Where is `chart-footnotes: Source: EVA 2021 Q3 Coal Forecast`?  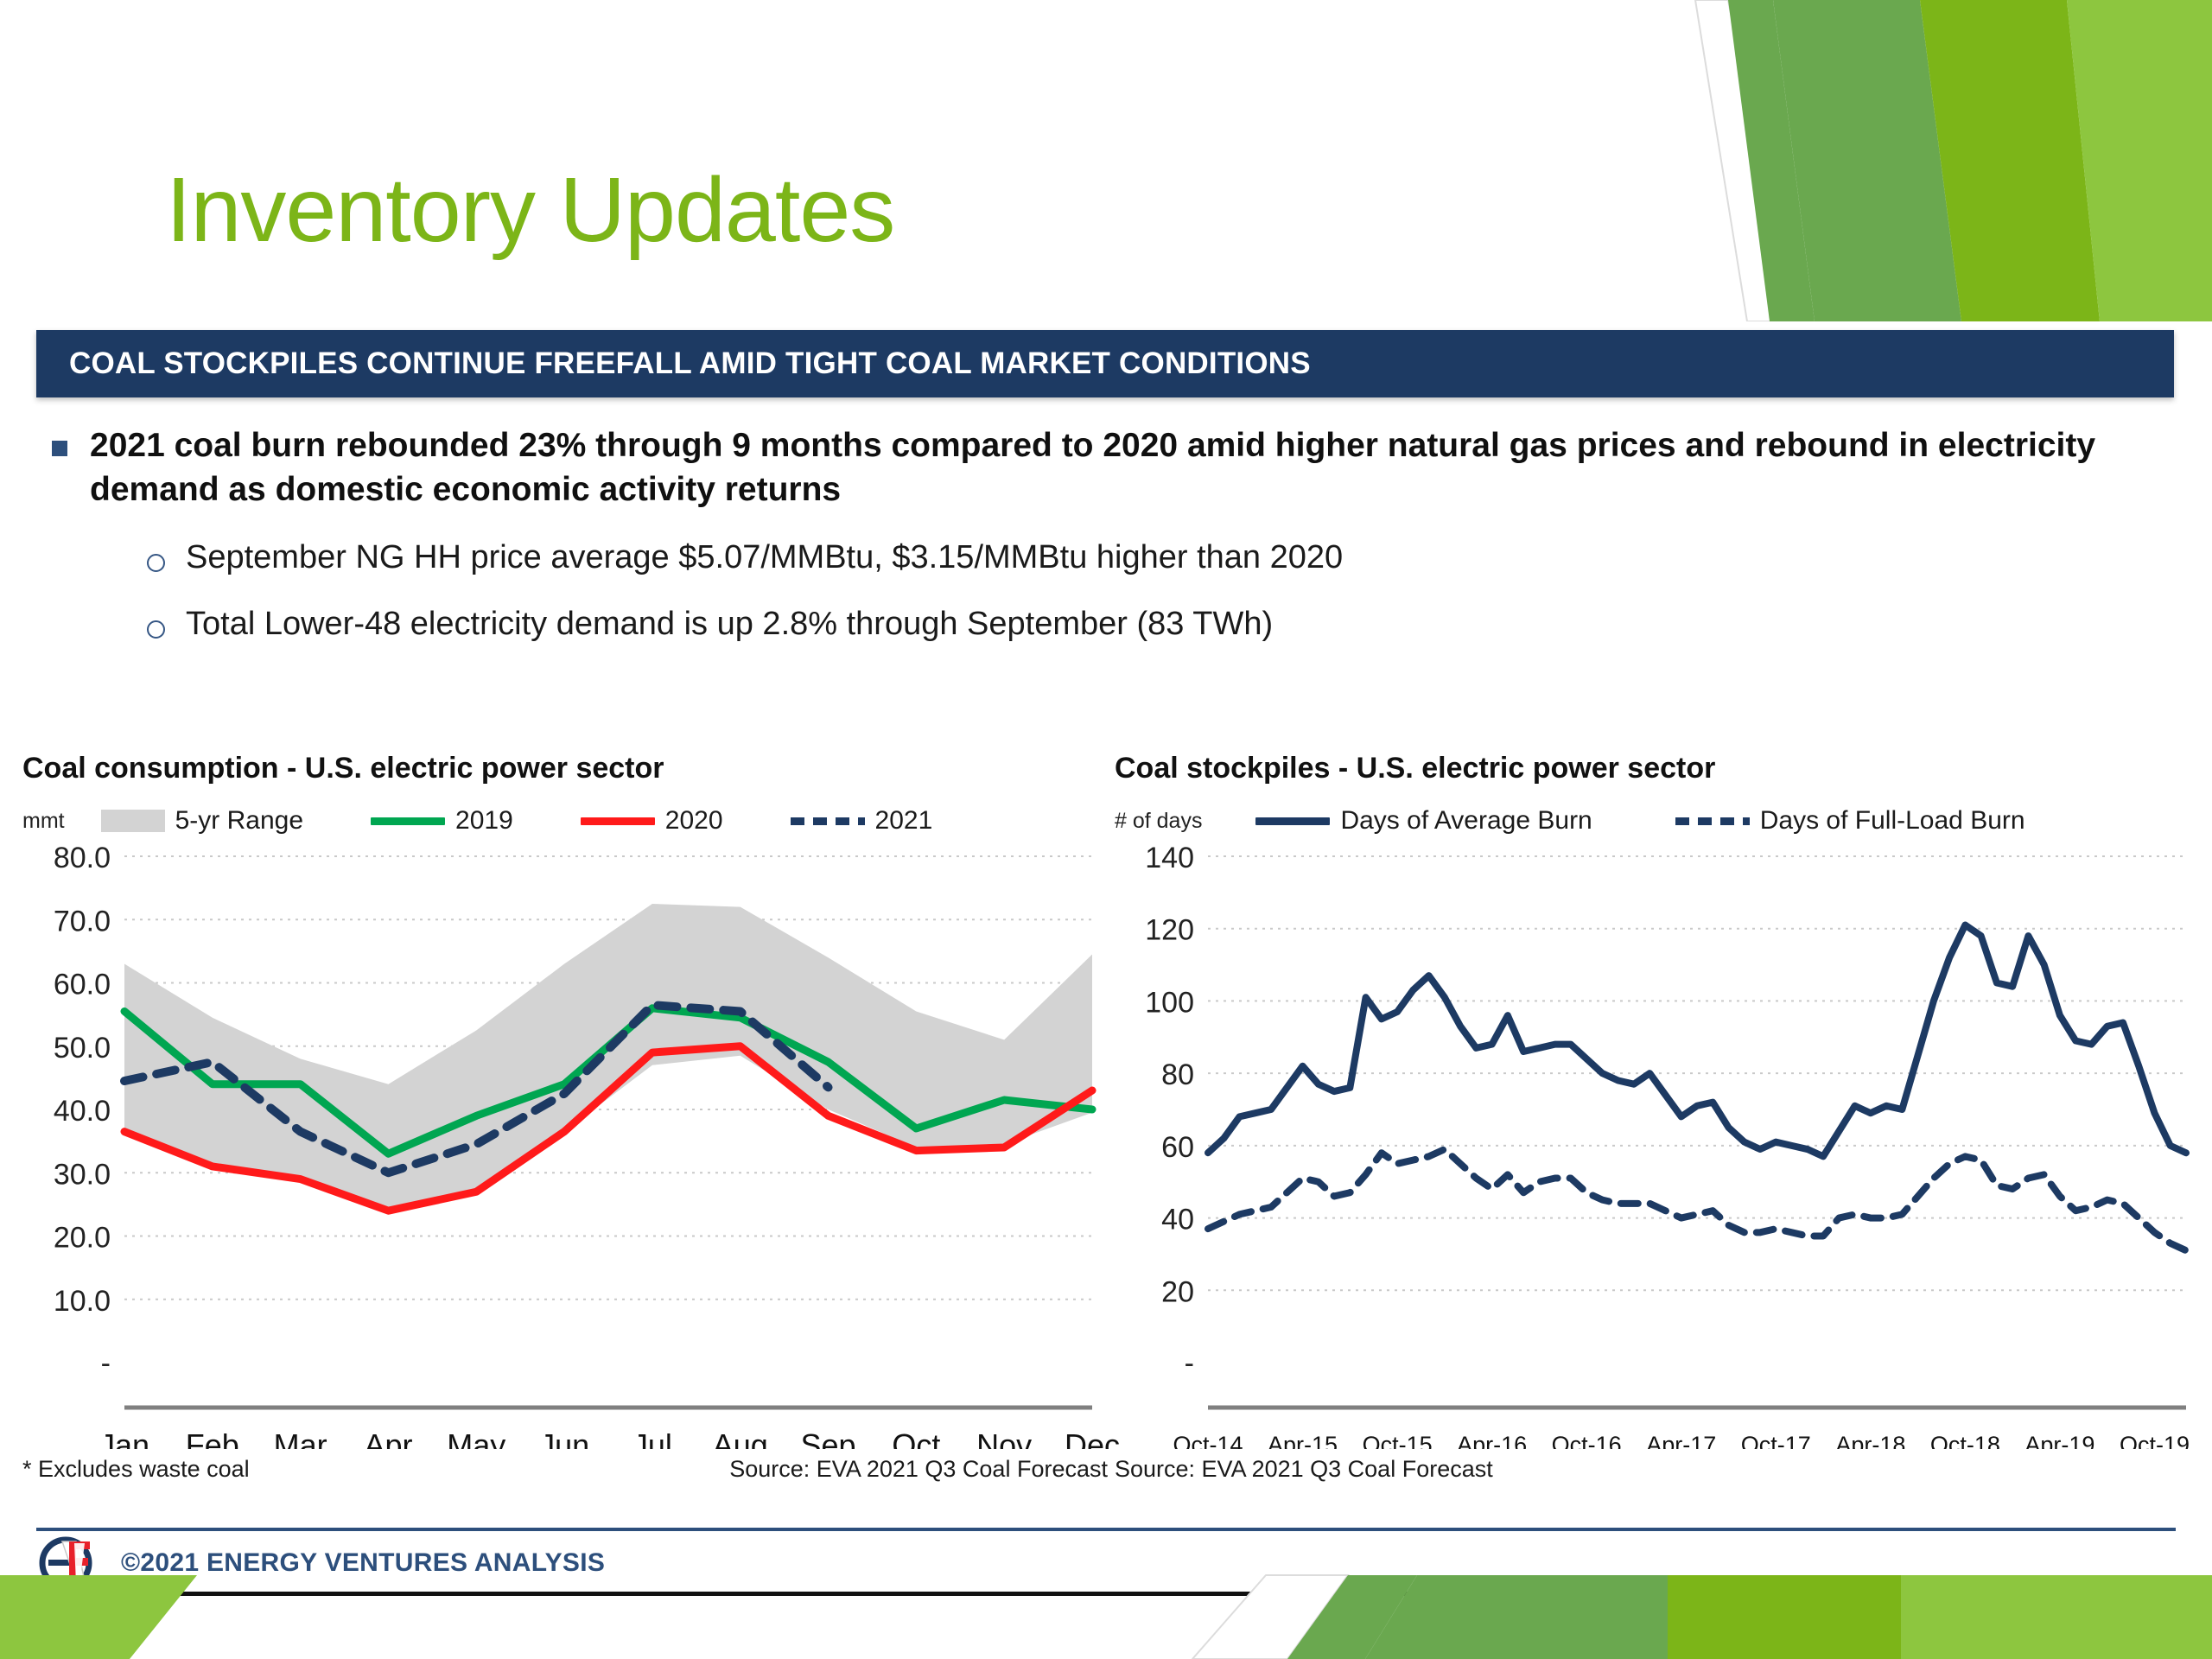 chart-footnotes: Source: EVA 2021 Q3 Coal Forecast is located at coordinates (1657, 1469).